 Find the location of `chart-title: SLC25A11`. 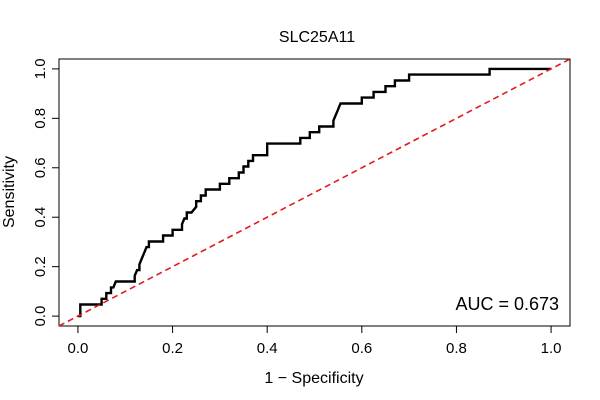

chart-title: SLC25A11 is located at coordinates (317, 37).